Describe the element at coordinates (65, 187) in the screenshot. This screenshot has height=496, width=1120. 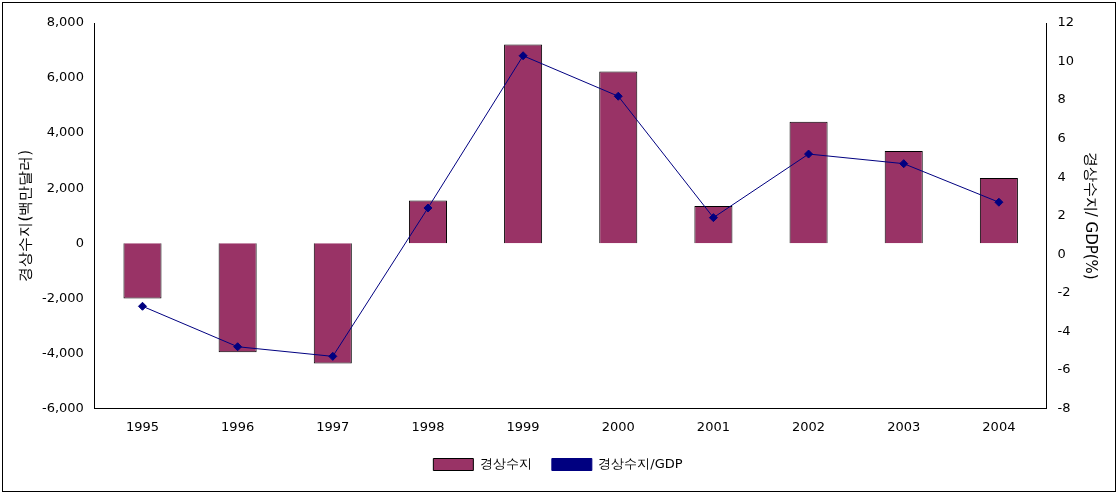
I see `y-tick-label: 2,000` at that location.